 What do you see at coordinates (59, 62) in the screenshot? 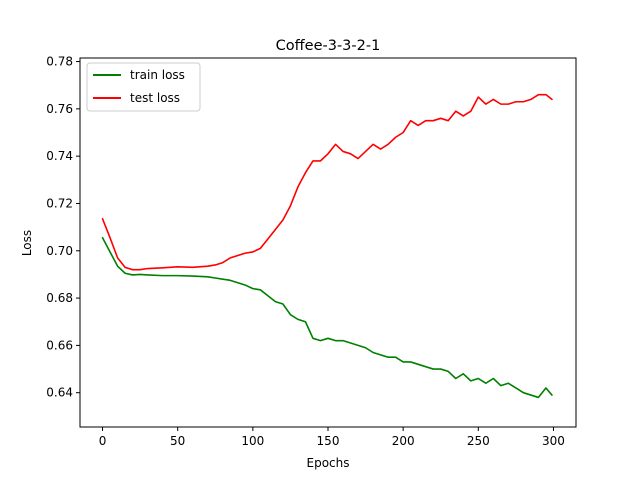
I see `y-tick-label: 0.78` at bounding box center [59, 62].